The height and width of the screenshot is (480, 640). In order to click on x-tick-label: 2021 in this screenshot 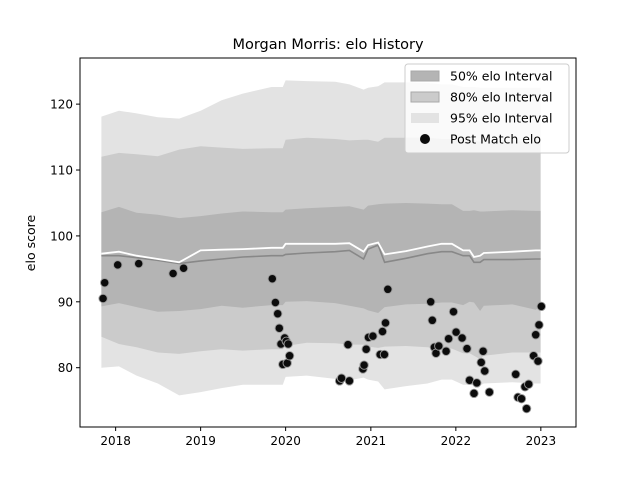, I will do `click(371, 441)`.